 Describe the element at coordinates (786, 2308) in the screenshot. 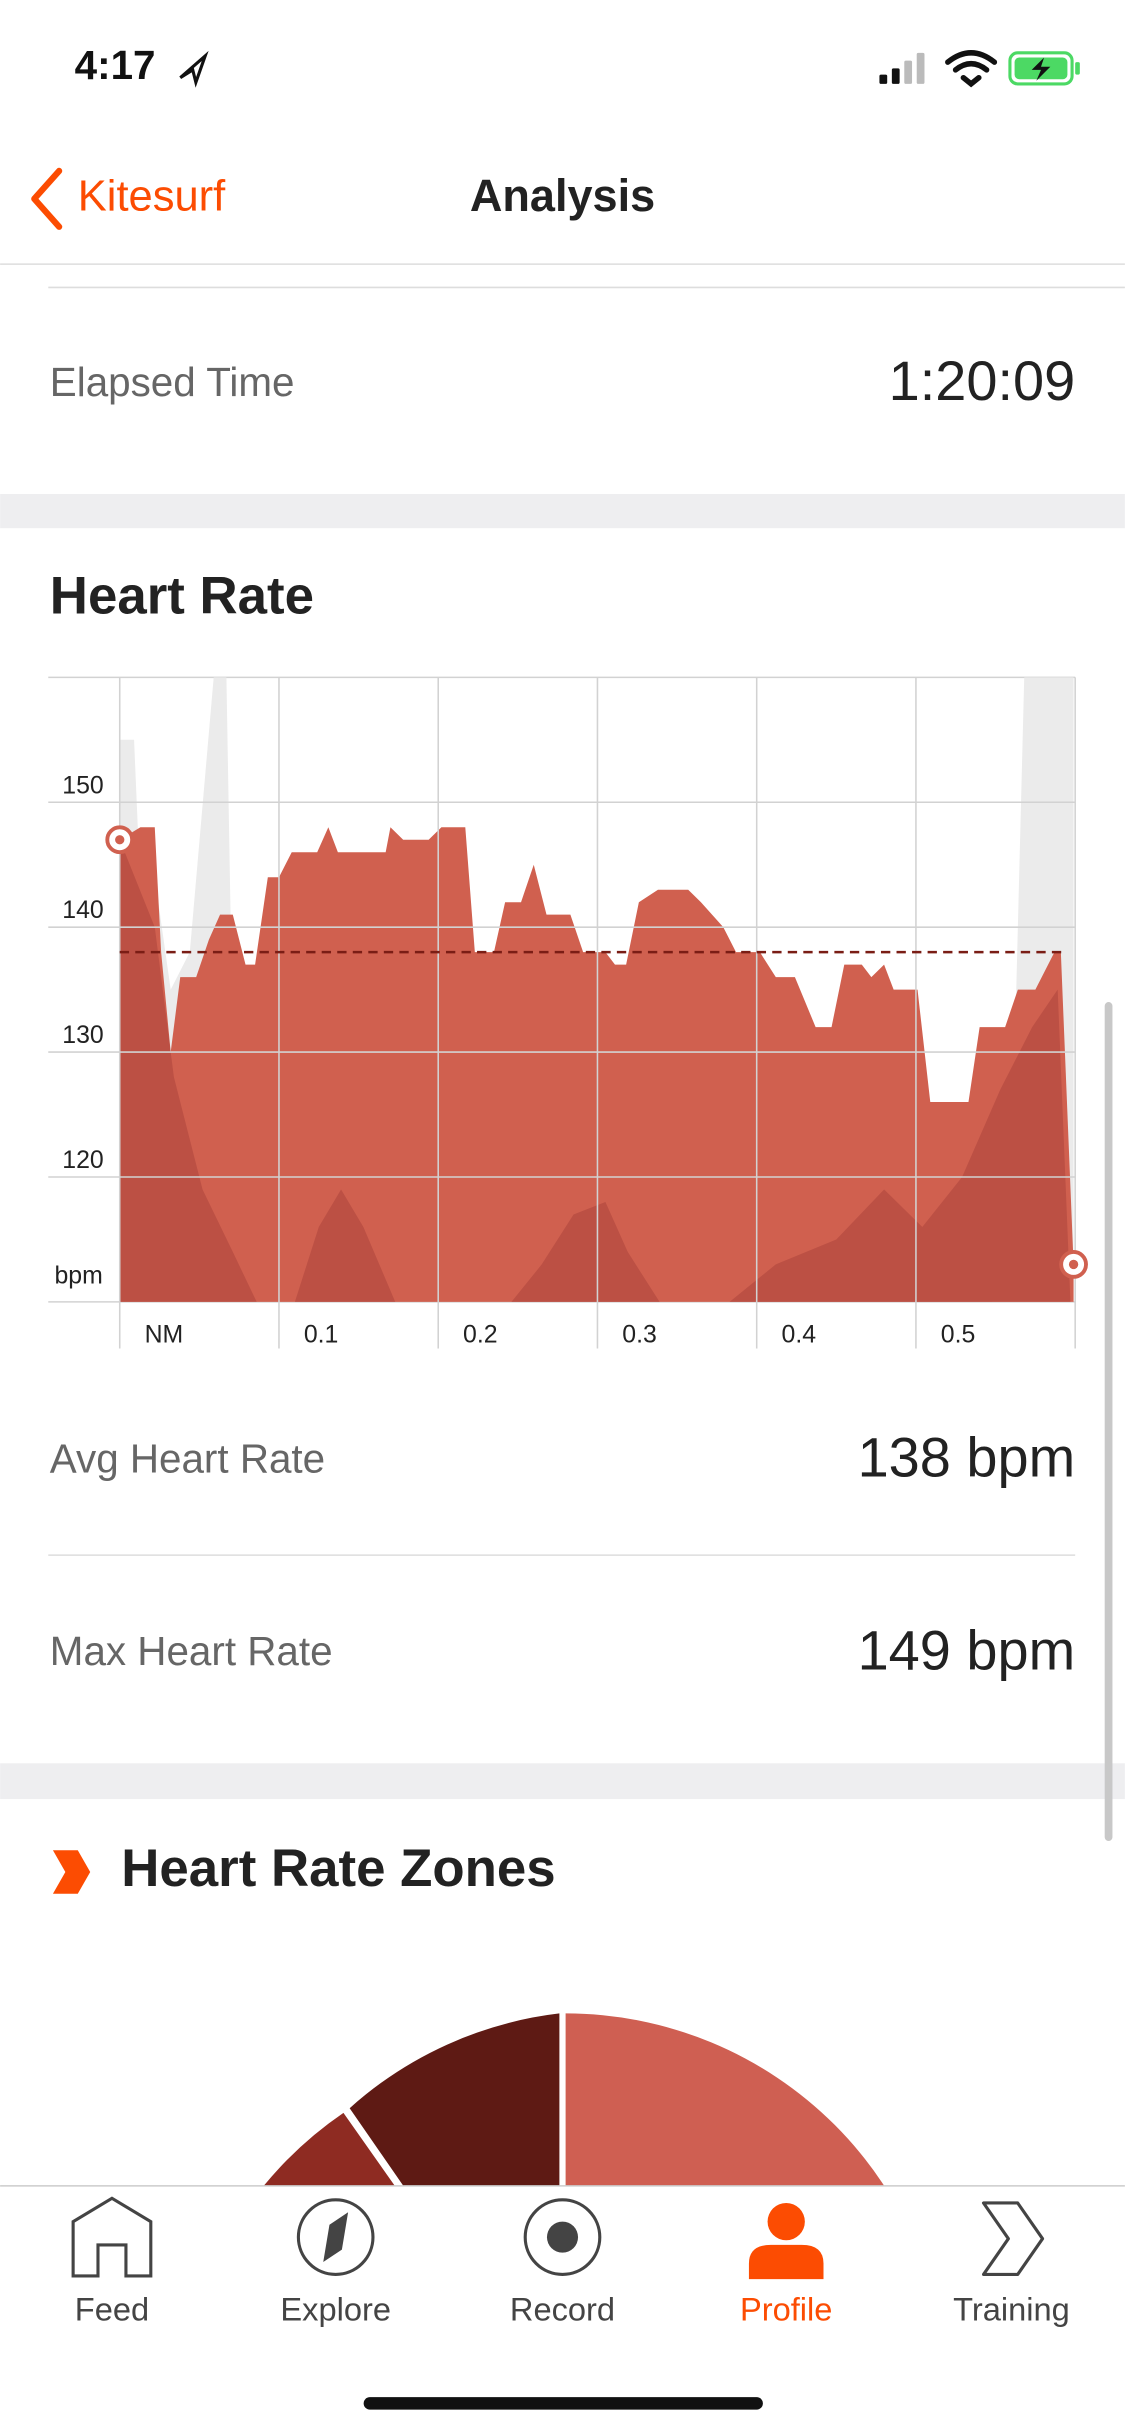

I see `tab-label: Profile` at that location.